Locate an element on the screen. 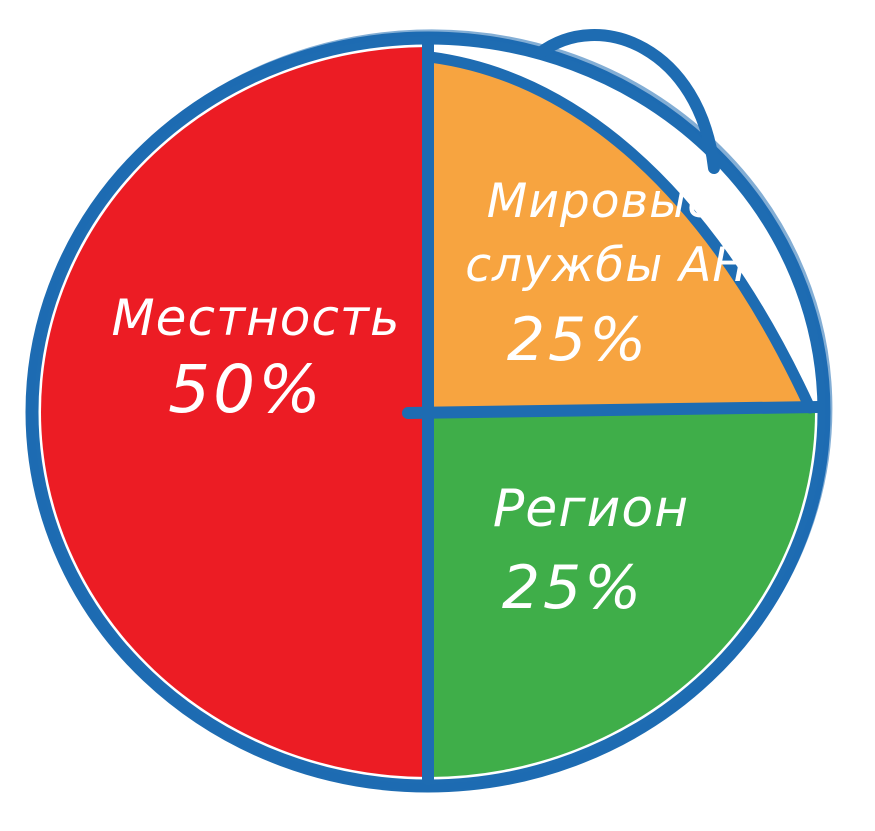  outline-loop-flourish is located at coordinates (627, 101).